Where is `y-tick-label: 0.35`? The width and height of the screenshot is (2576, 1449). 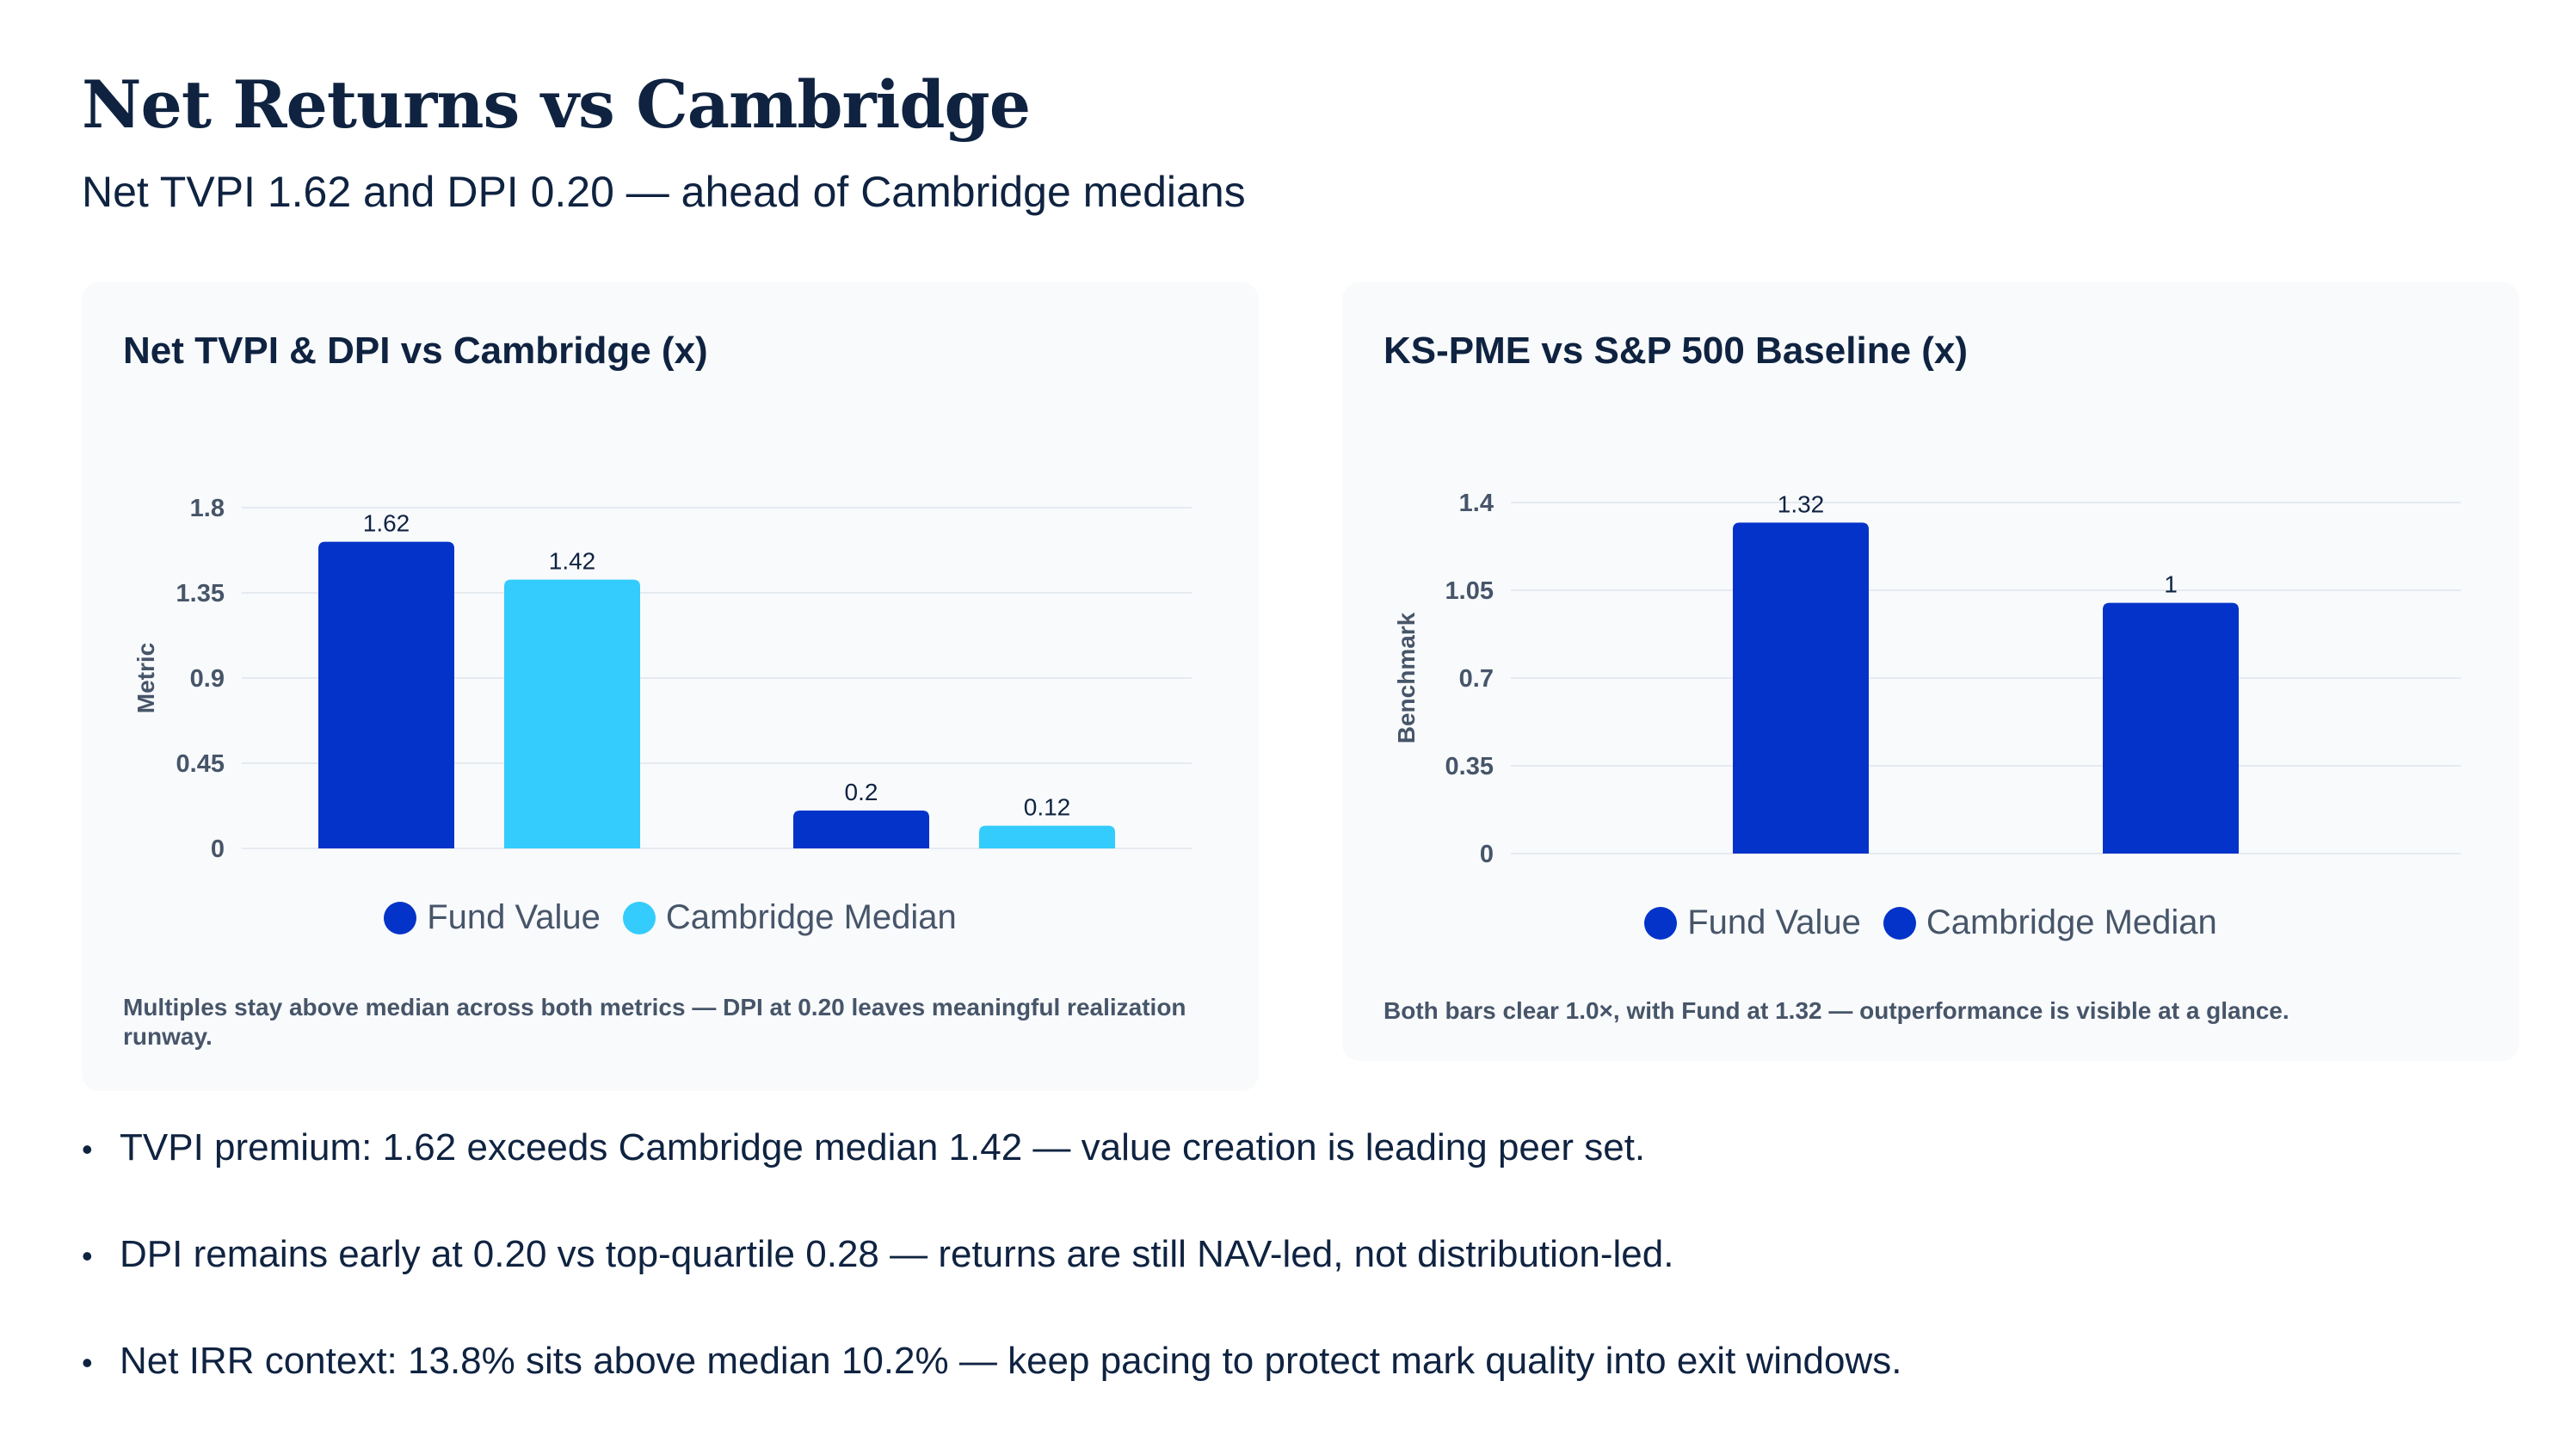
y-tick-label: 0.35 is located at coordinates (1470, 767).